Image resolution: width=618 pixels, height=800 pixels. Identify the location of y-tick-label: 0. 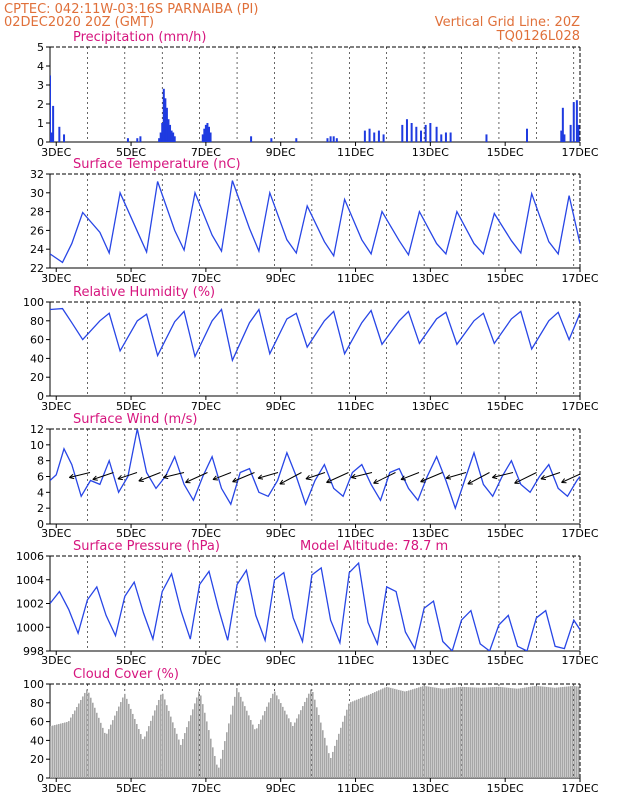
(40, 396).